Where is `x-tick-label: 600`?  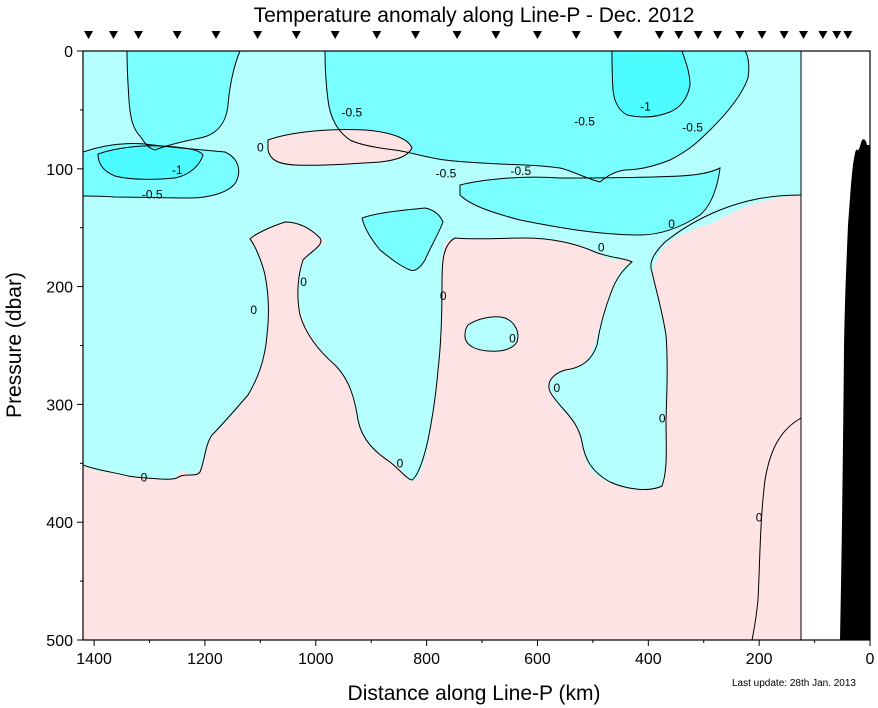
x-tick-label: 600 is located at coordinates (537, 659).